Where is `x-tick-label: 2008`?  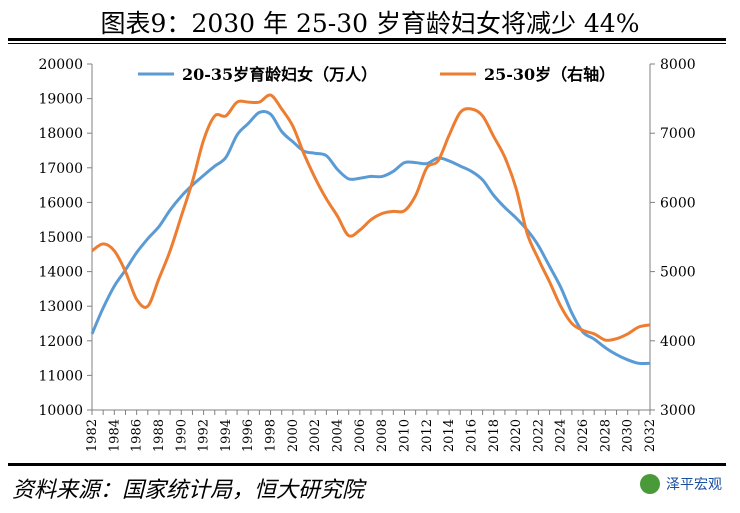
x-tick-label: 2008 is located at coordinates (382, 435).